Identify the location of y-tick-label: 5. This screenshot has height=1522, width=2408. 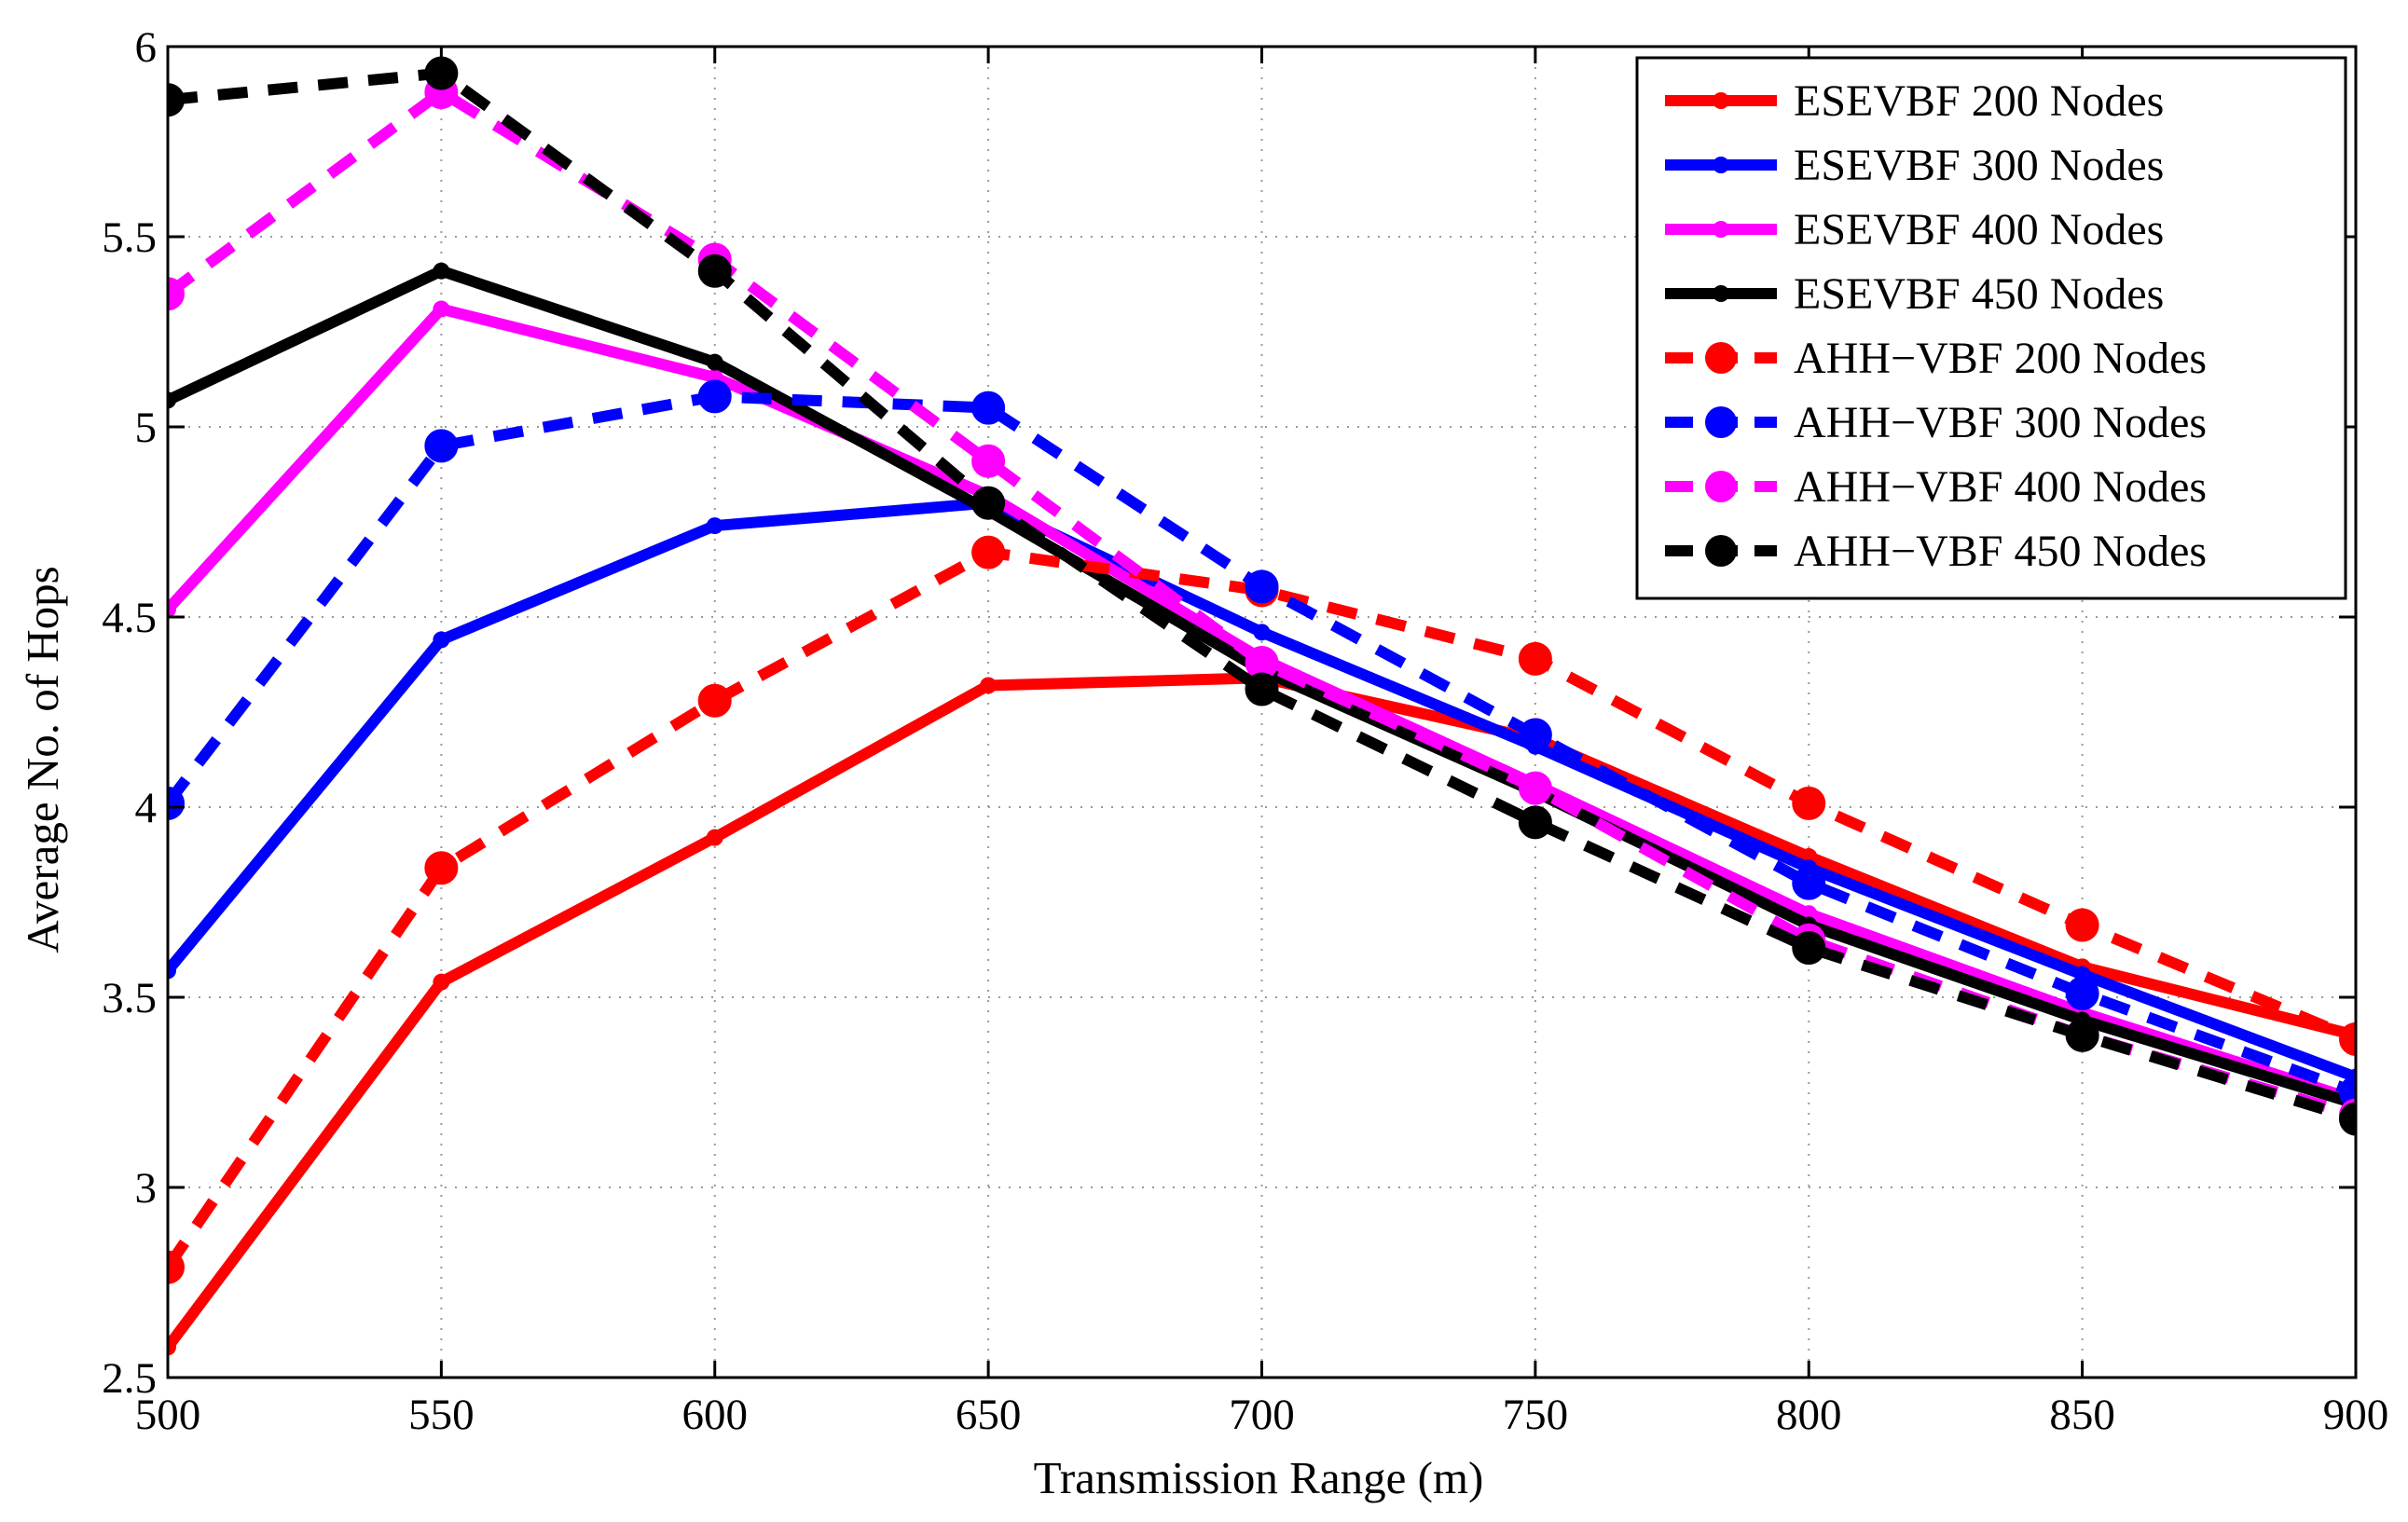
(146, 428).